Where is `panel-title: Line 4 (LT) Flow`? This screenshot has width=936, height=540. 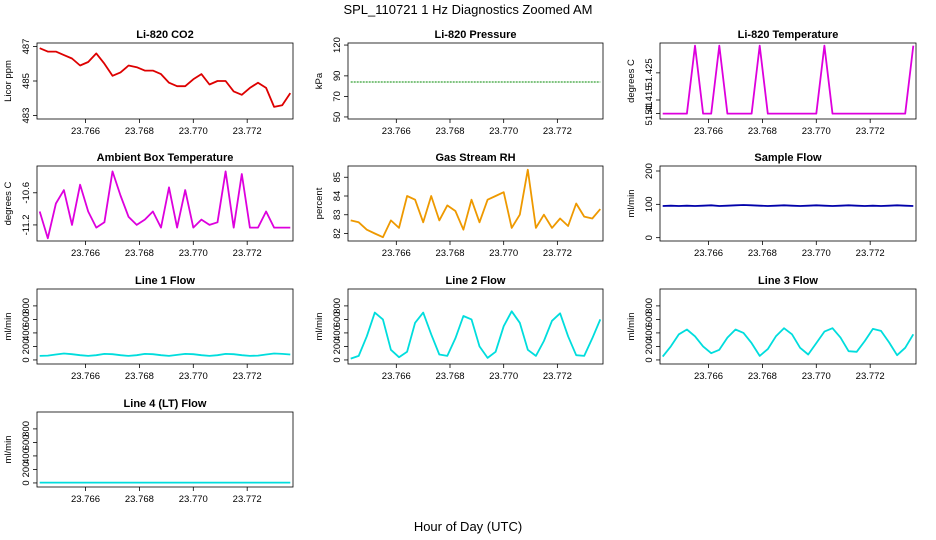
panel-title: Line 4 (LT) Flow is located at coordinates (165, 404).